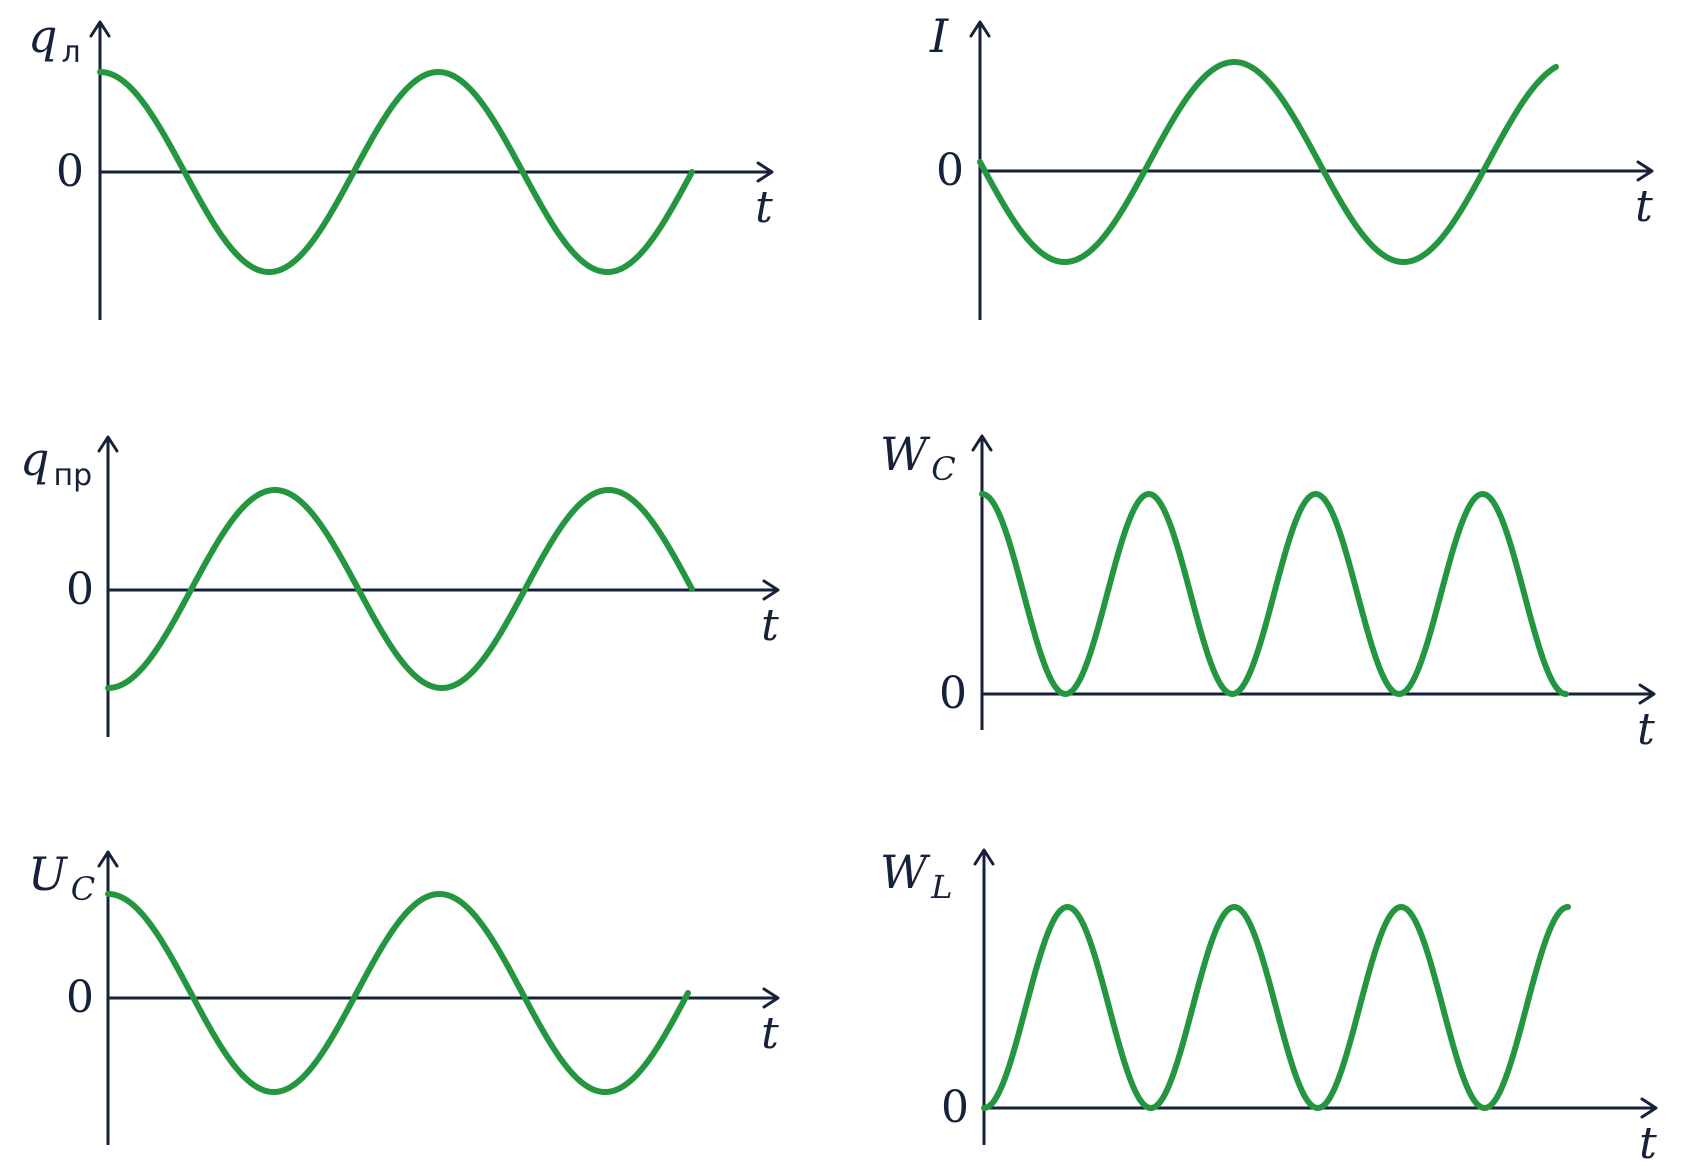 This screenshot has width=1688, height=1166. I want to click on y-axis-label-subscript: пр, so click(72, 475).